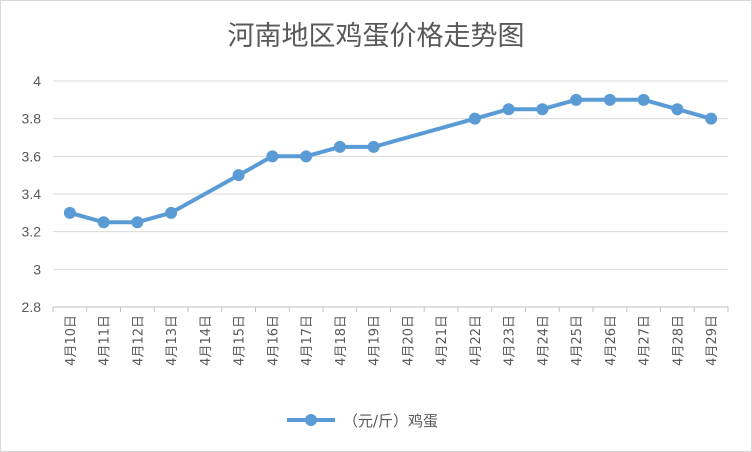  Describe the element at coordinates (37, 81) in the screenshot. I see `y-tick-label: 4` at that location.